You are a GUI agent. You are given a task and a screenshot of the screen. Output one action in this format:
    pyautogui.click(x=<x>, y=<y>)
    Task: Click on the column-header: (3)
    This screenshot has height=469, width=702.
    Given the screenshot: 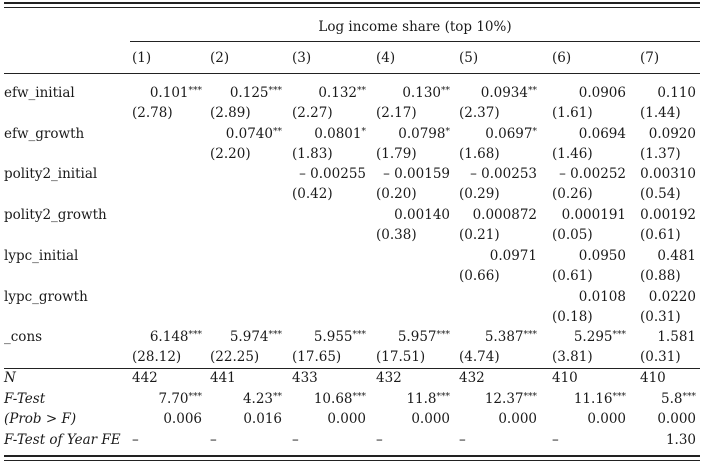 What is the action you would take?
    pyautogui.click(x=302, y=58)
    